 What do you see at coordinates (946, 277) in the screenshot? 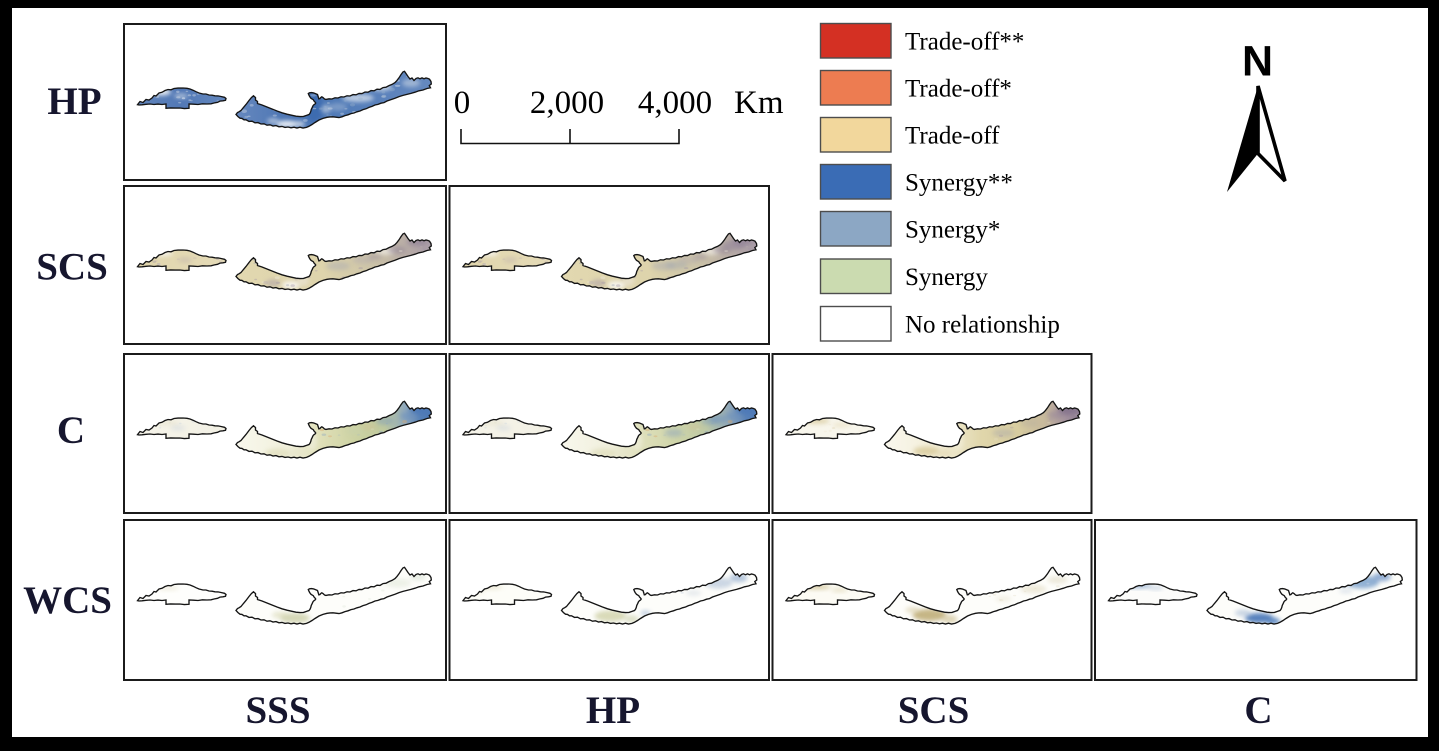
I see `svg-text: Synergy` at bounding box center [946, 277].